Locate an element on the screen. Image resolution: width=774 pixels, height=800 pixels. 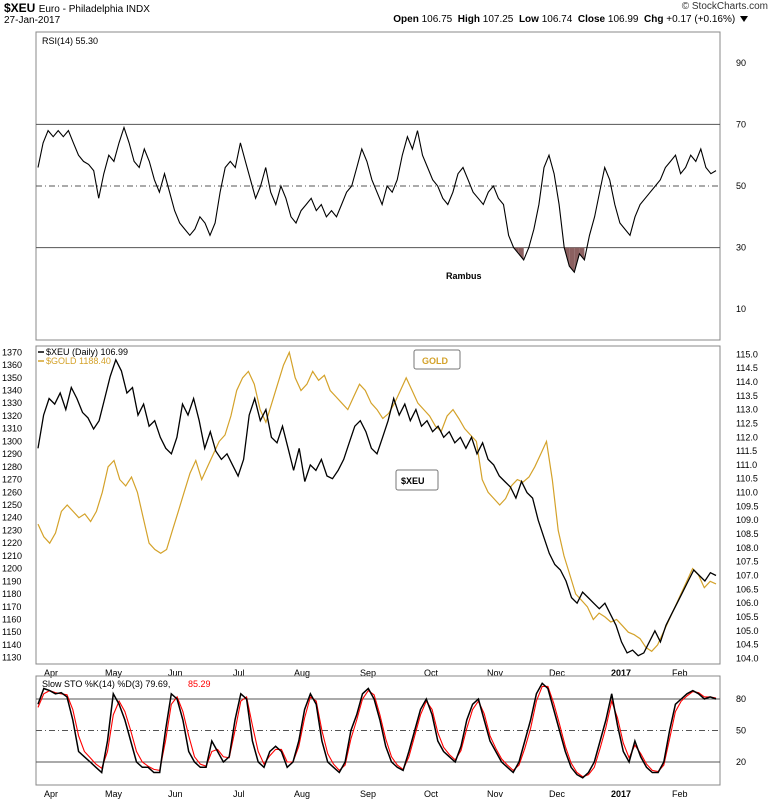
gold-axis-tick: 1290 is located at coordinates (12, 454).